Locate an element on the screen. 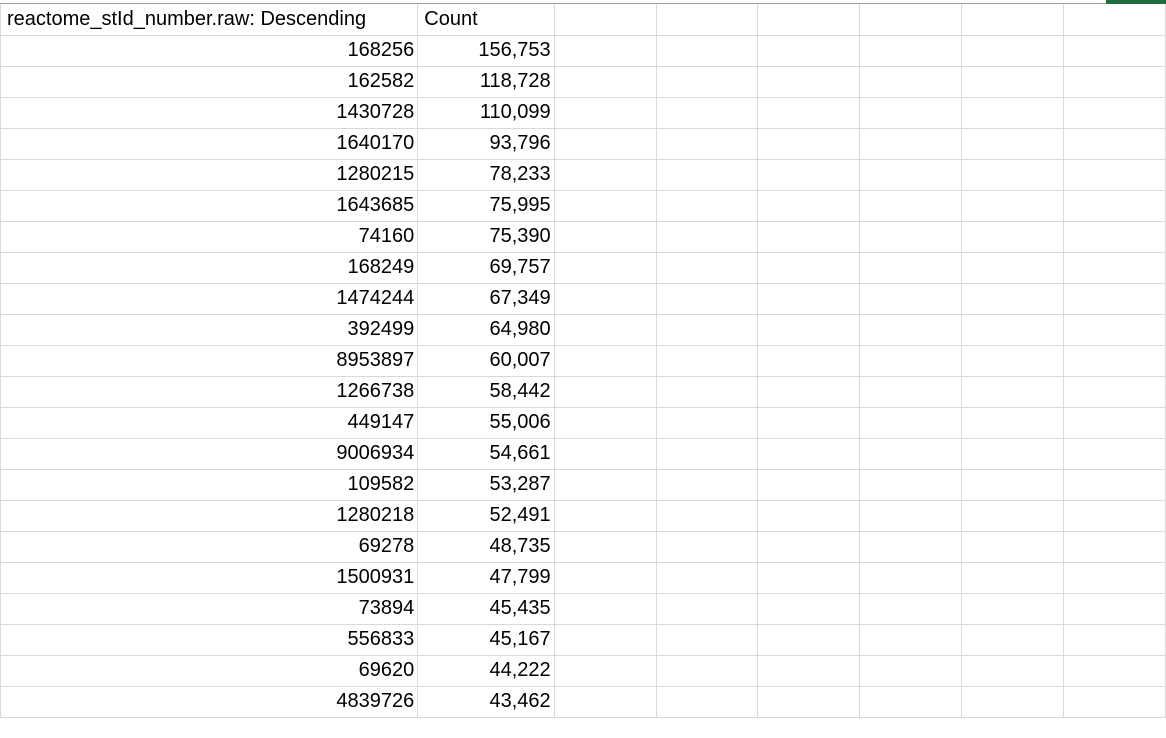 The height and width of the screenshot is (738, 1166). cell-count: 118,728 is located at coordinates (486, 82).